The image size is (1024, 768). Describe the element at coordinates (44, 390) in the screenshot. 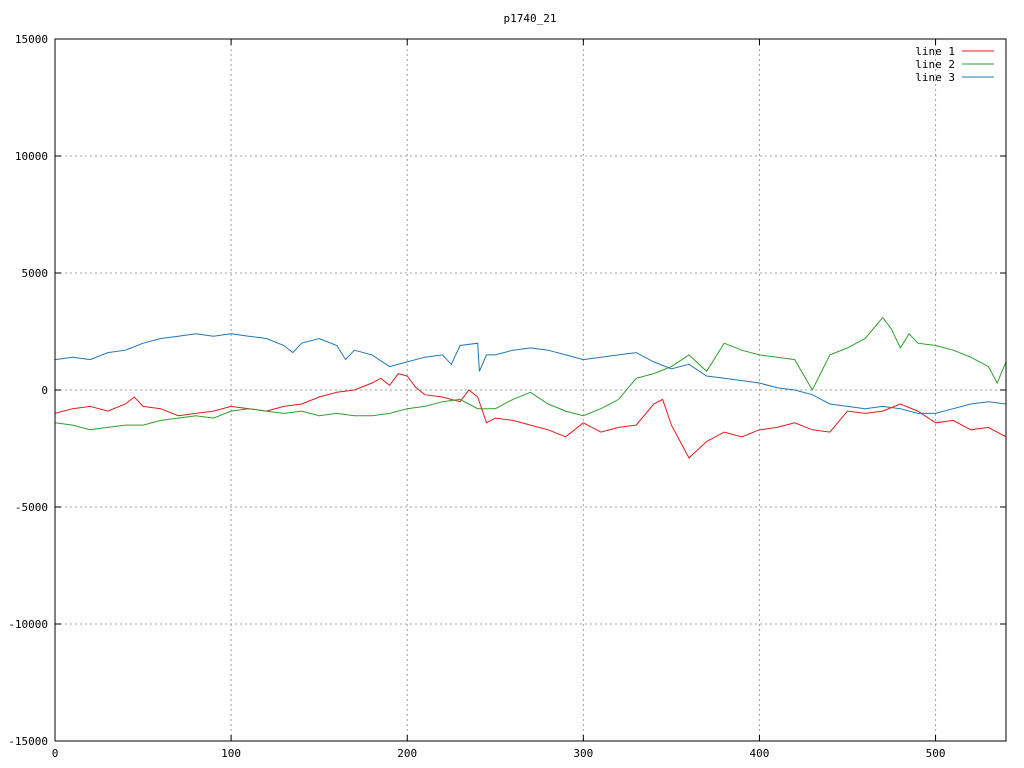

I see `y-tick-label: 0` at that location.